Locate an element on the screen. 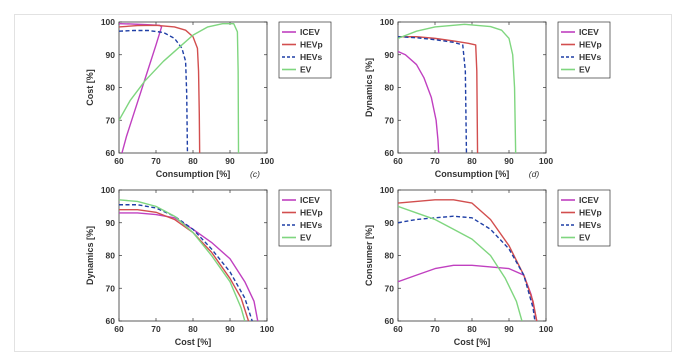 The width and height of the screenshot is (687, 364). y-axis-label: Cost [%] is located at coordinates (90, 87).